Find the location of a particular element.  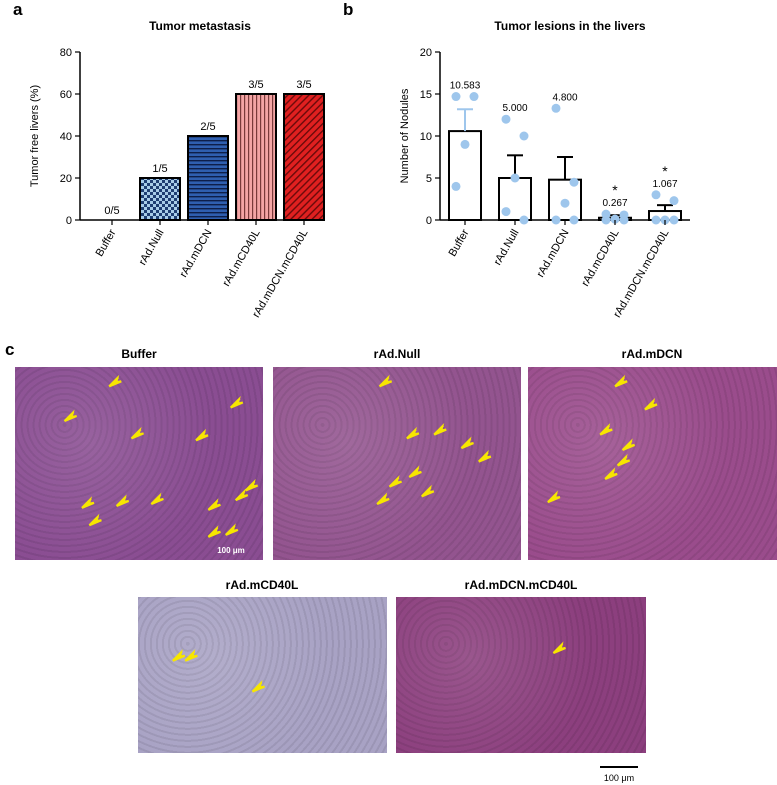

y-tick-label: 60 is located at coordinates (66, 95).